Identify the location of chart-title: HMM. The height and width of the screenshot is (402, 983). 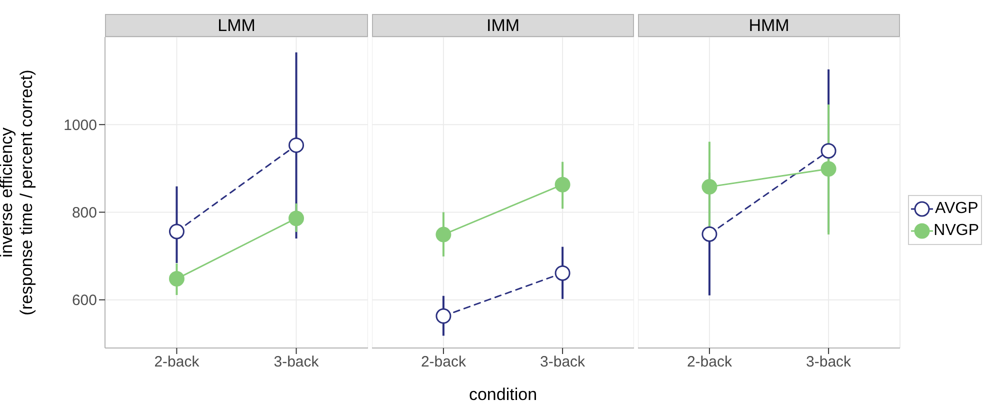
(769, 25).